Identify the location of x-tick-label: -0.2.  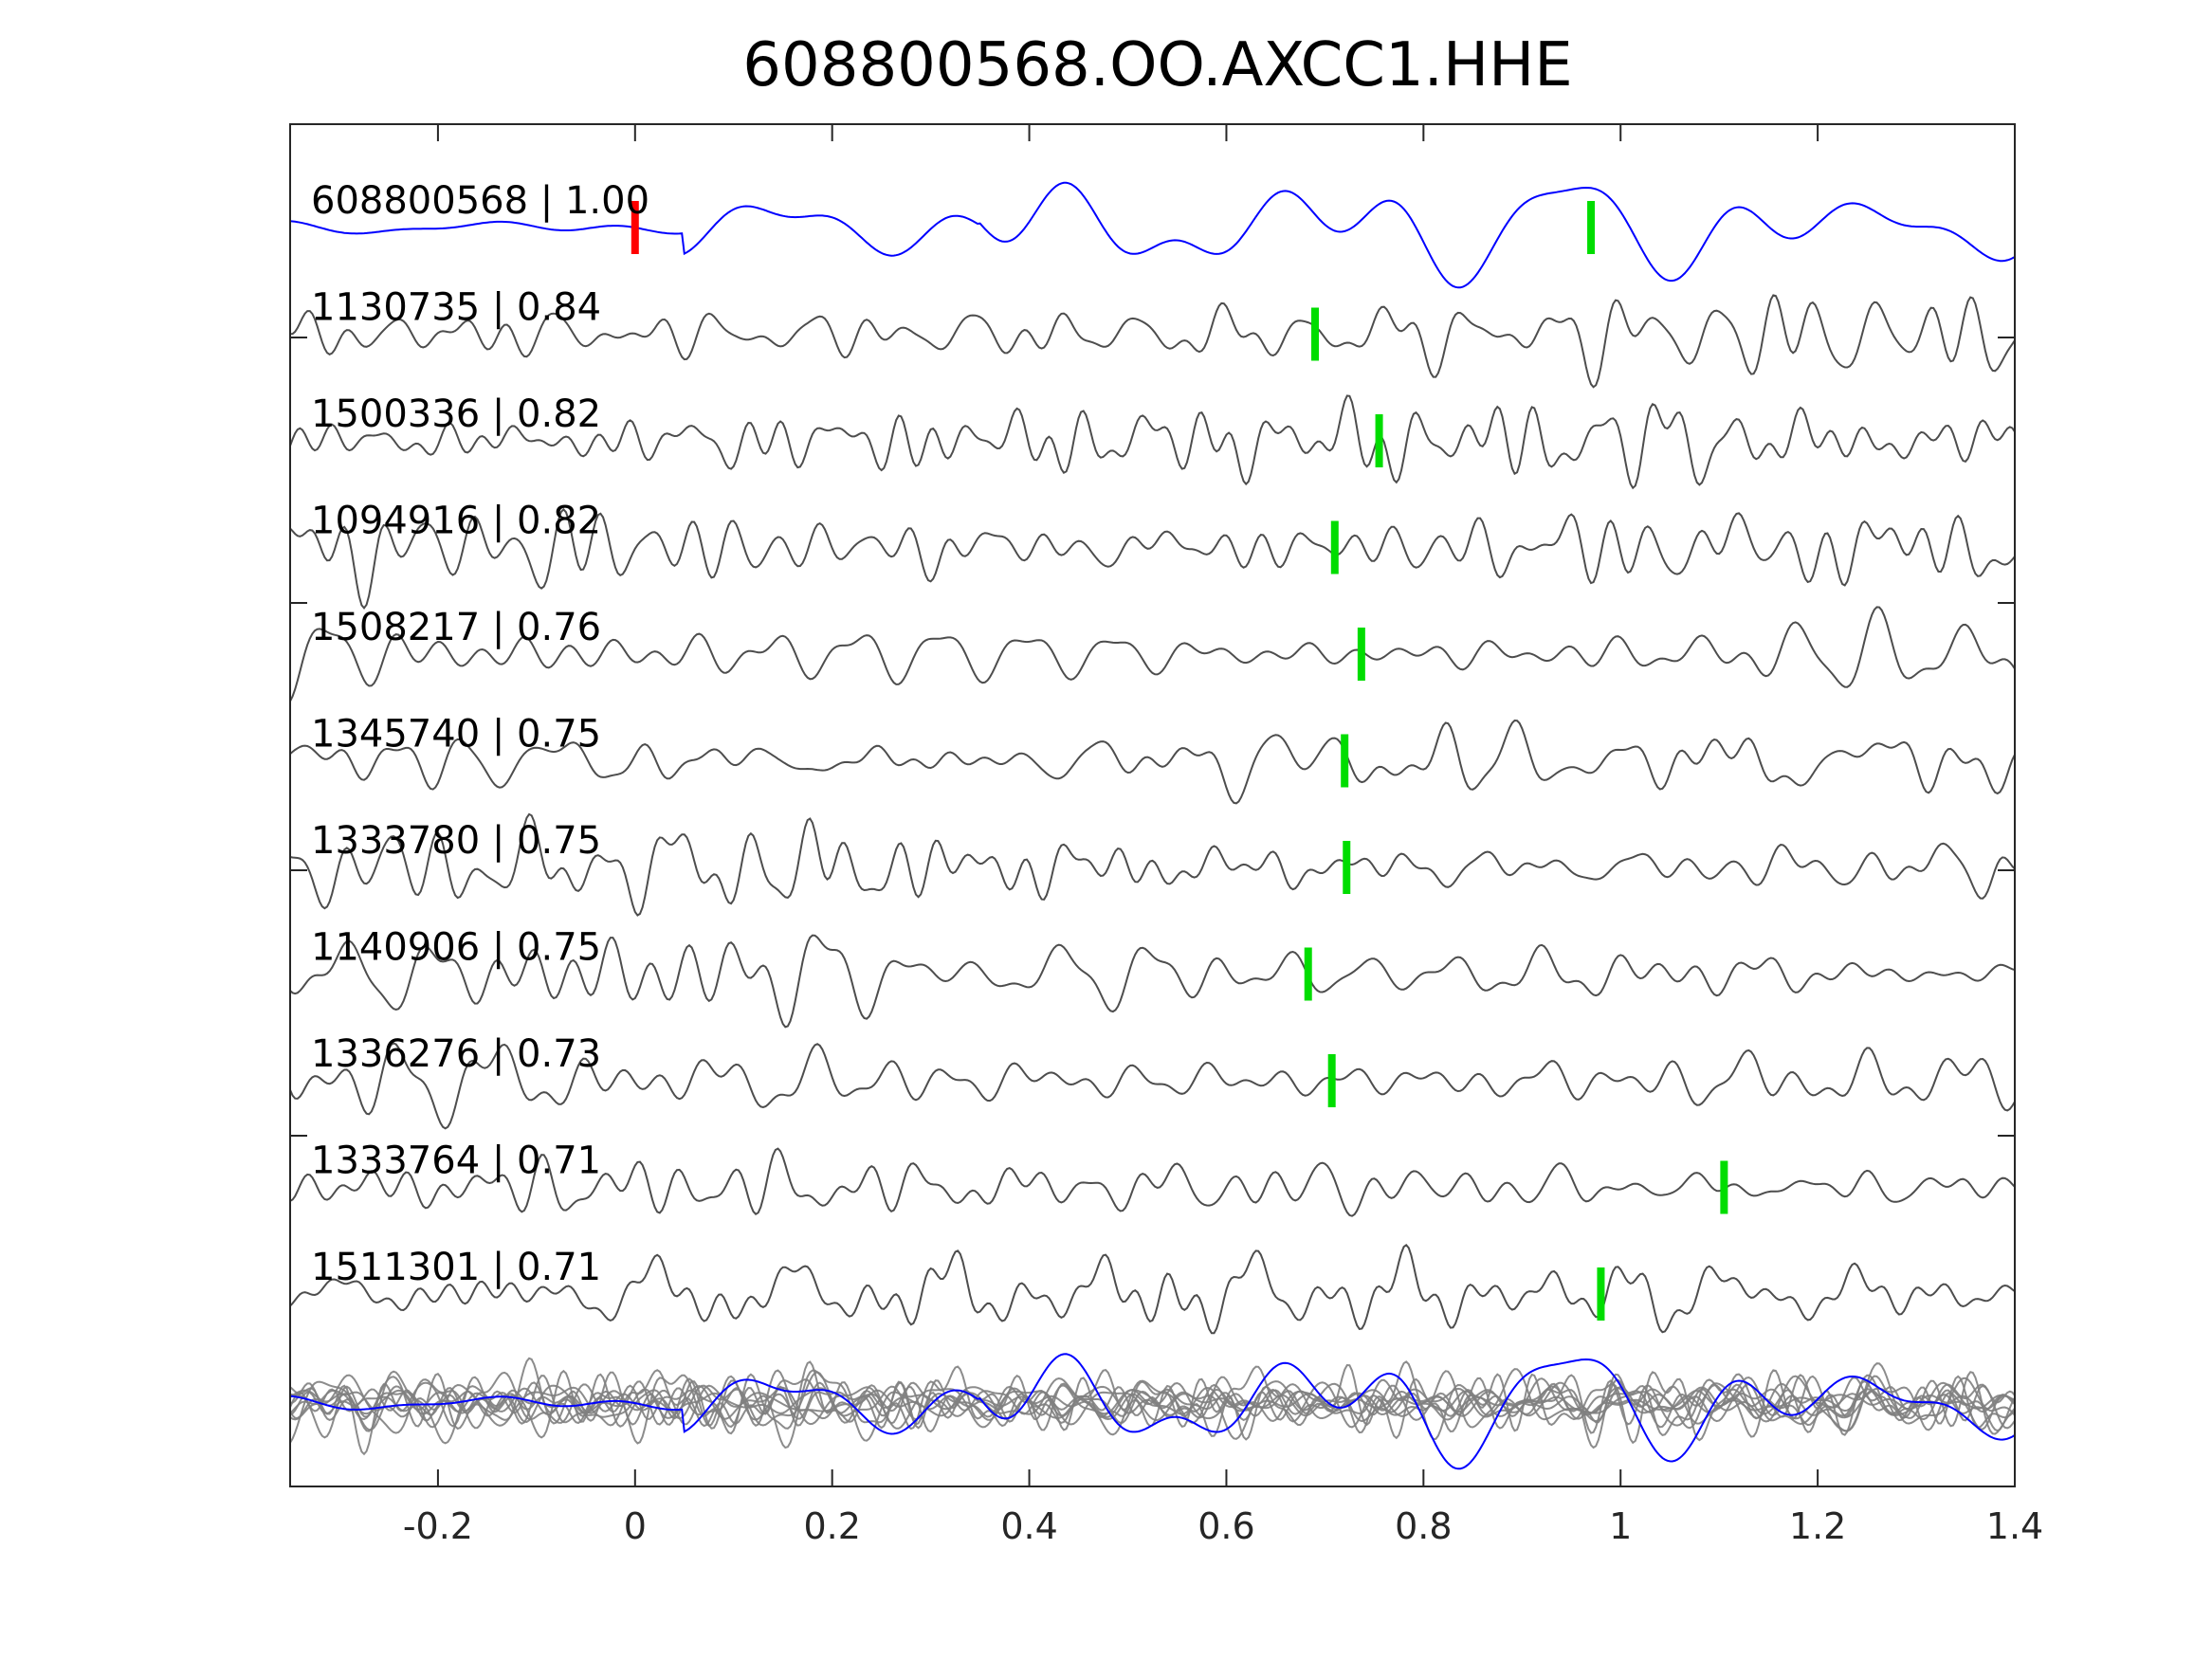
(438, 1526).